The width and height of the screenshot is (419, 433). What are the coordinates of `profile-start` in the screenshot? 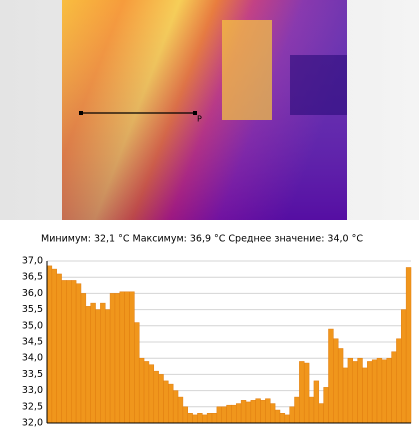 It's located at (81, 113).